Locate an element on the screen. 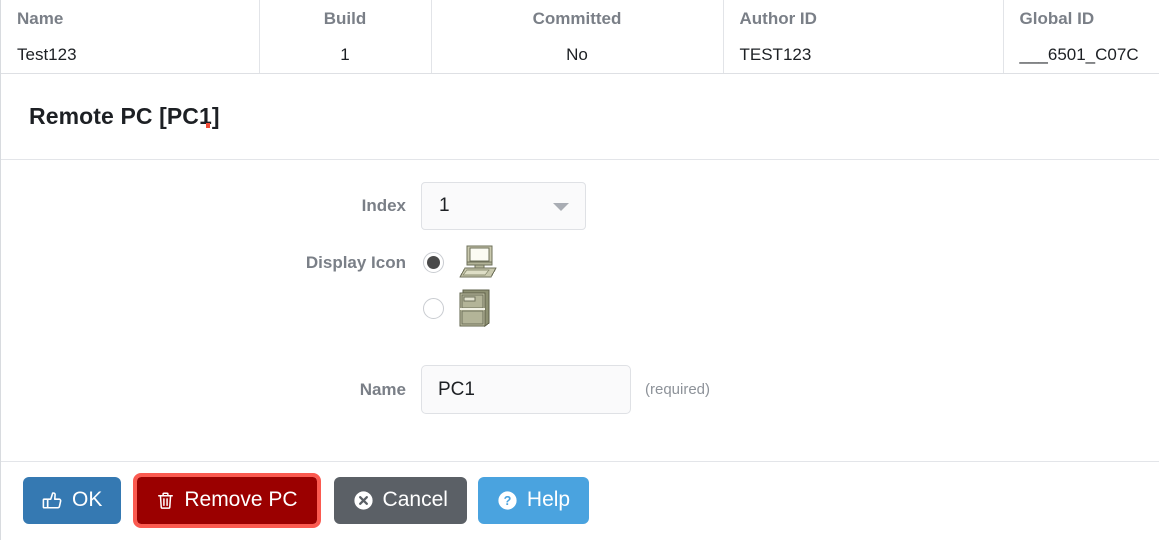  help-button: ? Help is located at coordinates (533, 500).